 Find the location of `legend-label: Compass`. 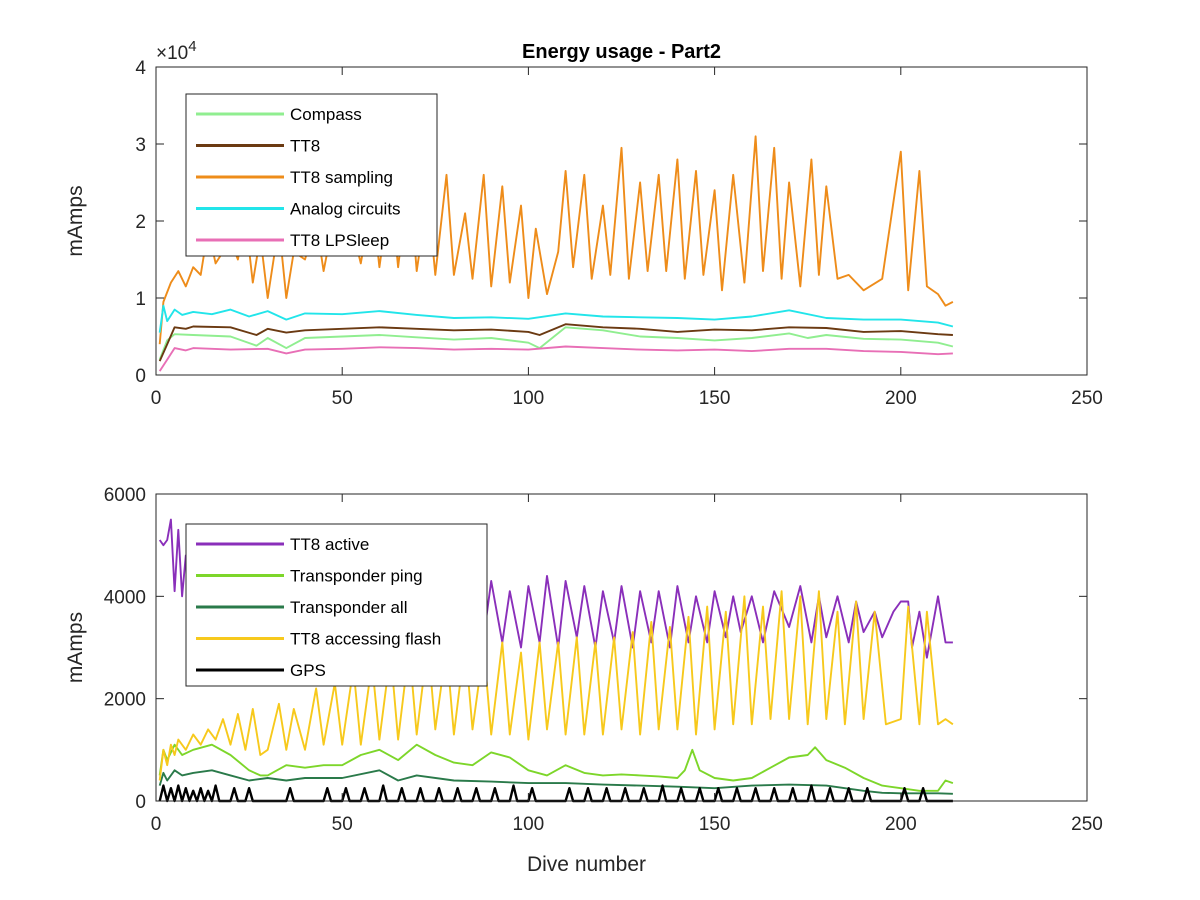

legend-label: Compass is located at coordinates (326, 114).